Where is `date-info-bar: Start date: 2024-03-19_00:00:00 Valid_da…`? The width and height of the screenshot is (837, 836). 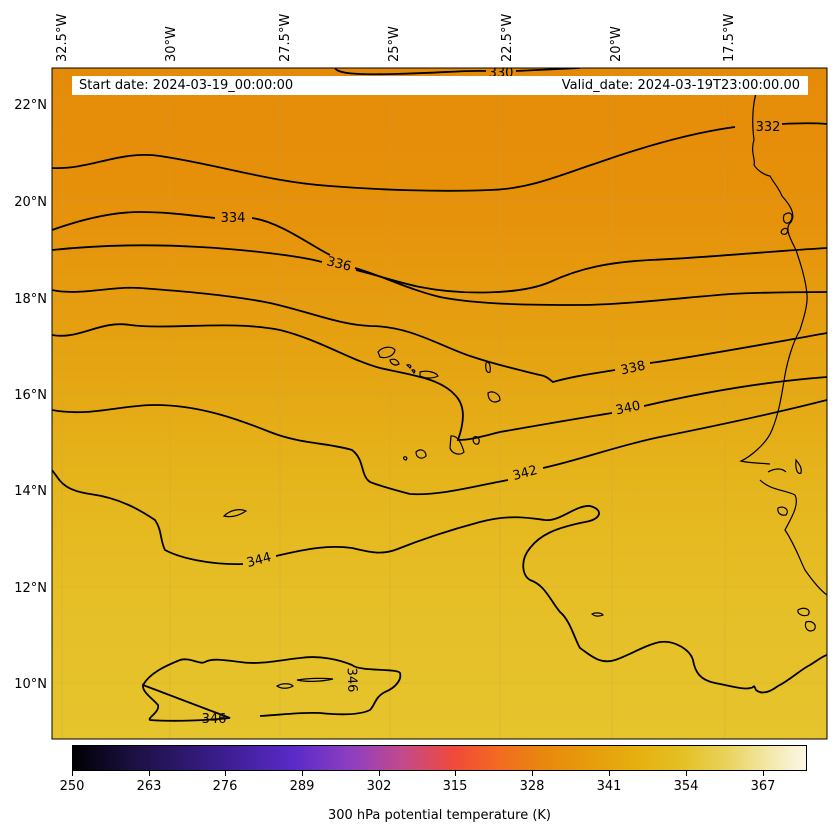
date-info-bar: Start date: 2024-03-19_00:00:00 Valid_da… is located at coordinates (440, 85).